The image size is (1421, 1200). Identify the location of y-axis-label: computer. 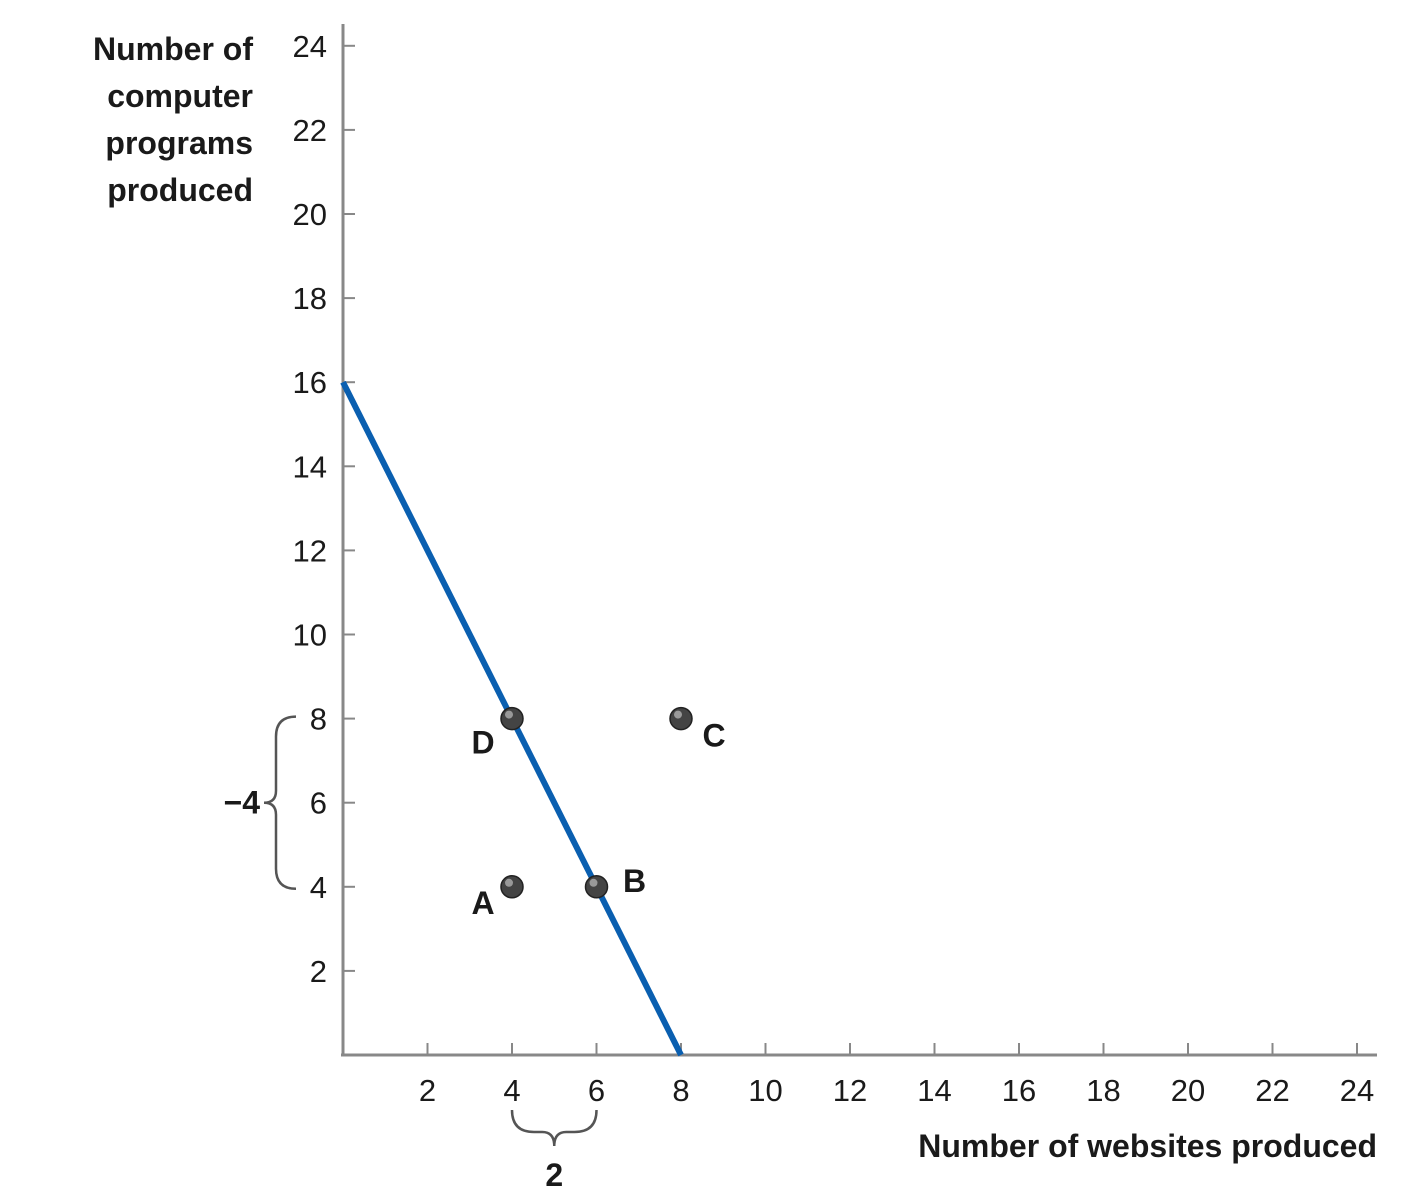
(180, 96).